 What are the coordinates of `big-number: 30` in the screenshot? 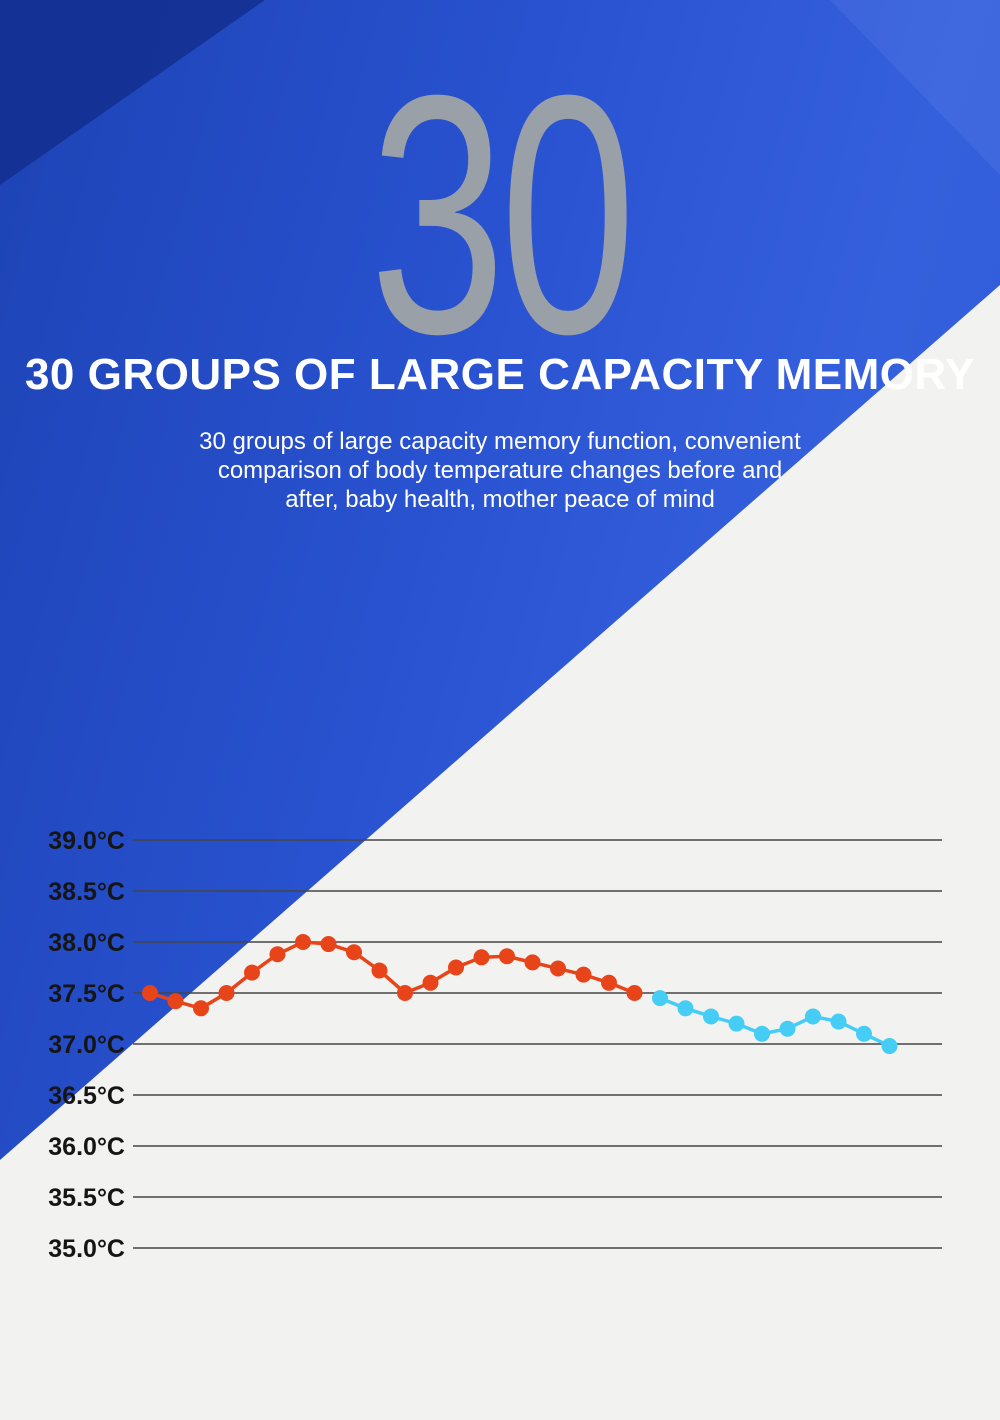 It's located at (503, 215).